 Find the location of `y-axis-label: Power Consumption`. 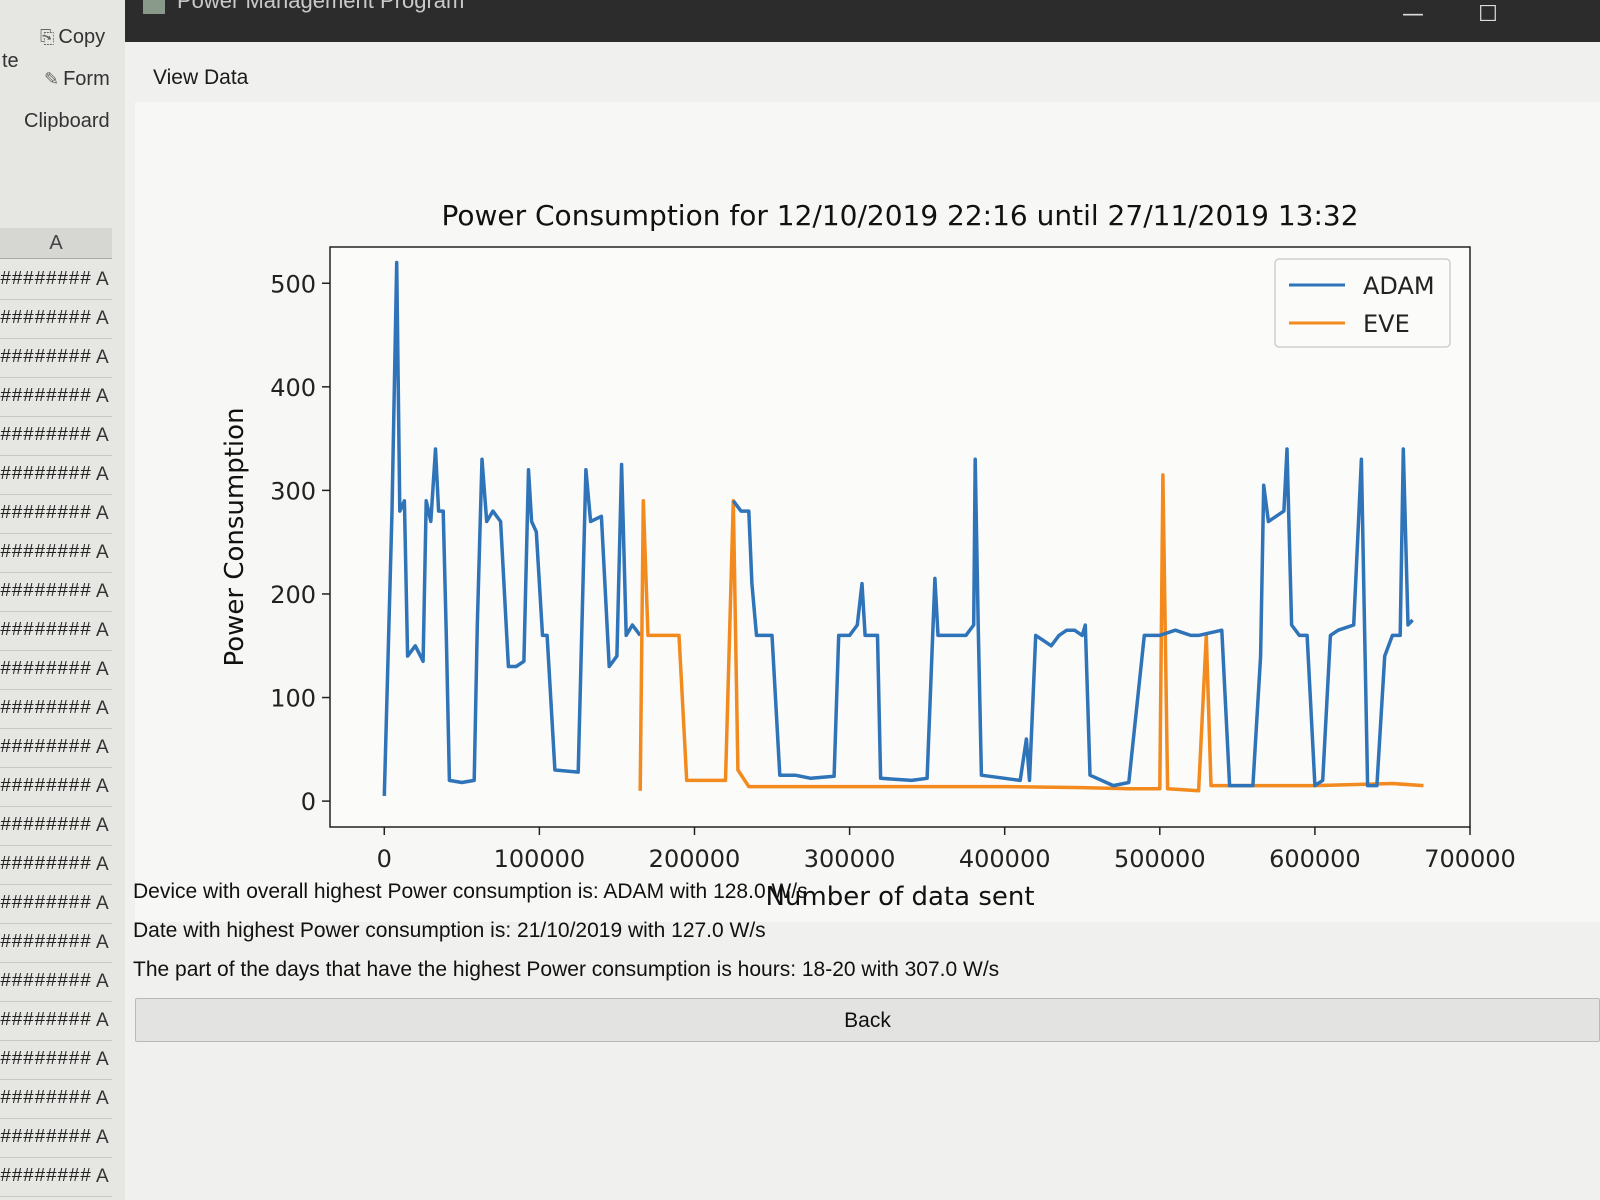

y-axis-label: Power Consumption is located at coordinates (235, 536).